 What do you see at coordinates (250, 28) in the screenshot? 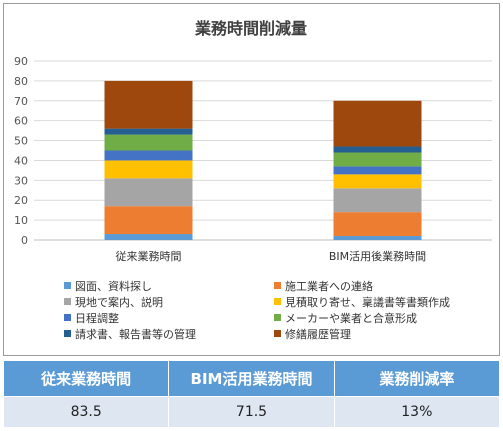
I see `chart-title: 業務時間削減量` at bounding box center [250, 28].